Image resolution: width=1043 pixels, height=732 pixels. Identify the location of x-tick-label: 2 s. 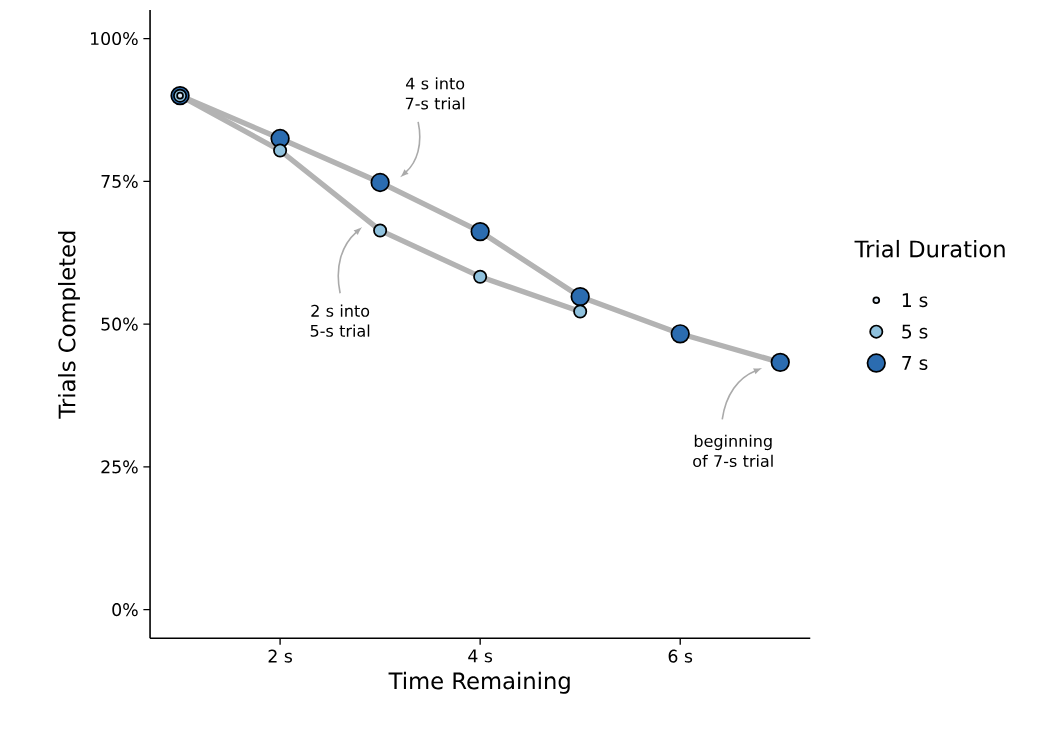
(280, 656).